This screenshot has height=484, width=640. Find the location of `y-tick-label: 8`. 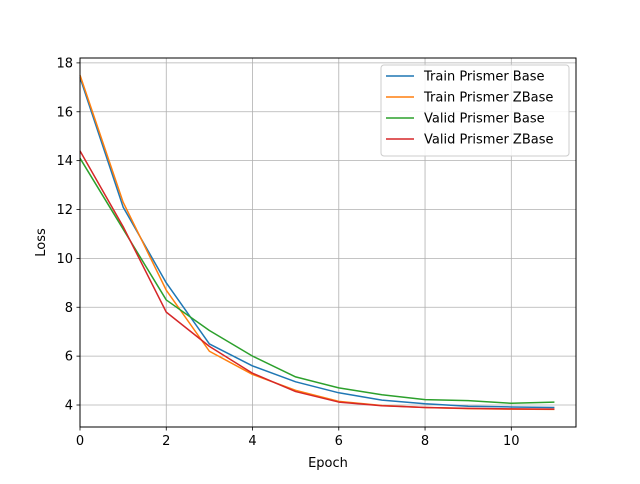

y-tick-label: 8 is located at coordinates (69, 308).